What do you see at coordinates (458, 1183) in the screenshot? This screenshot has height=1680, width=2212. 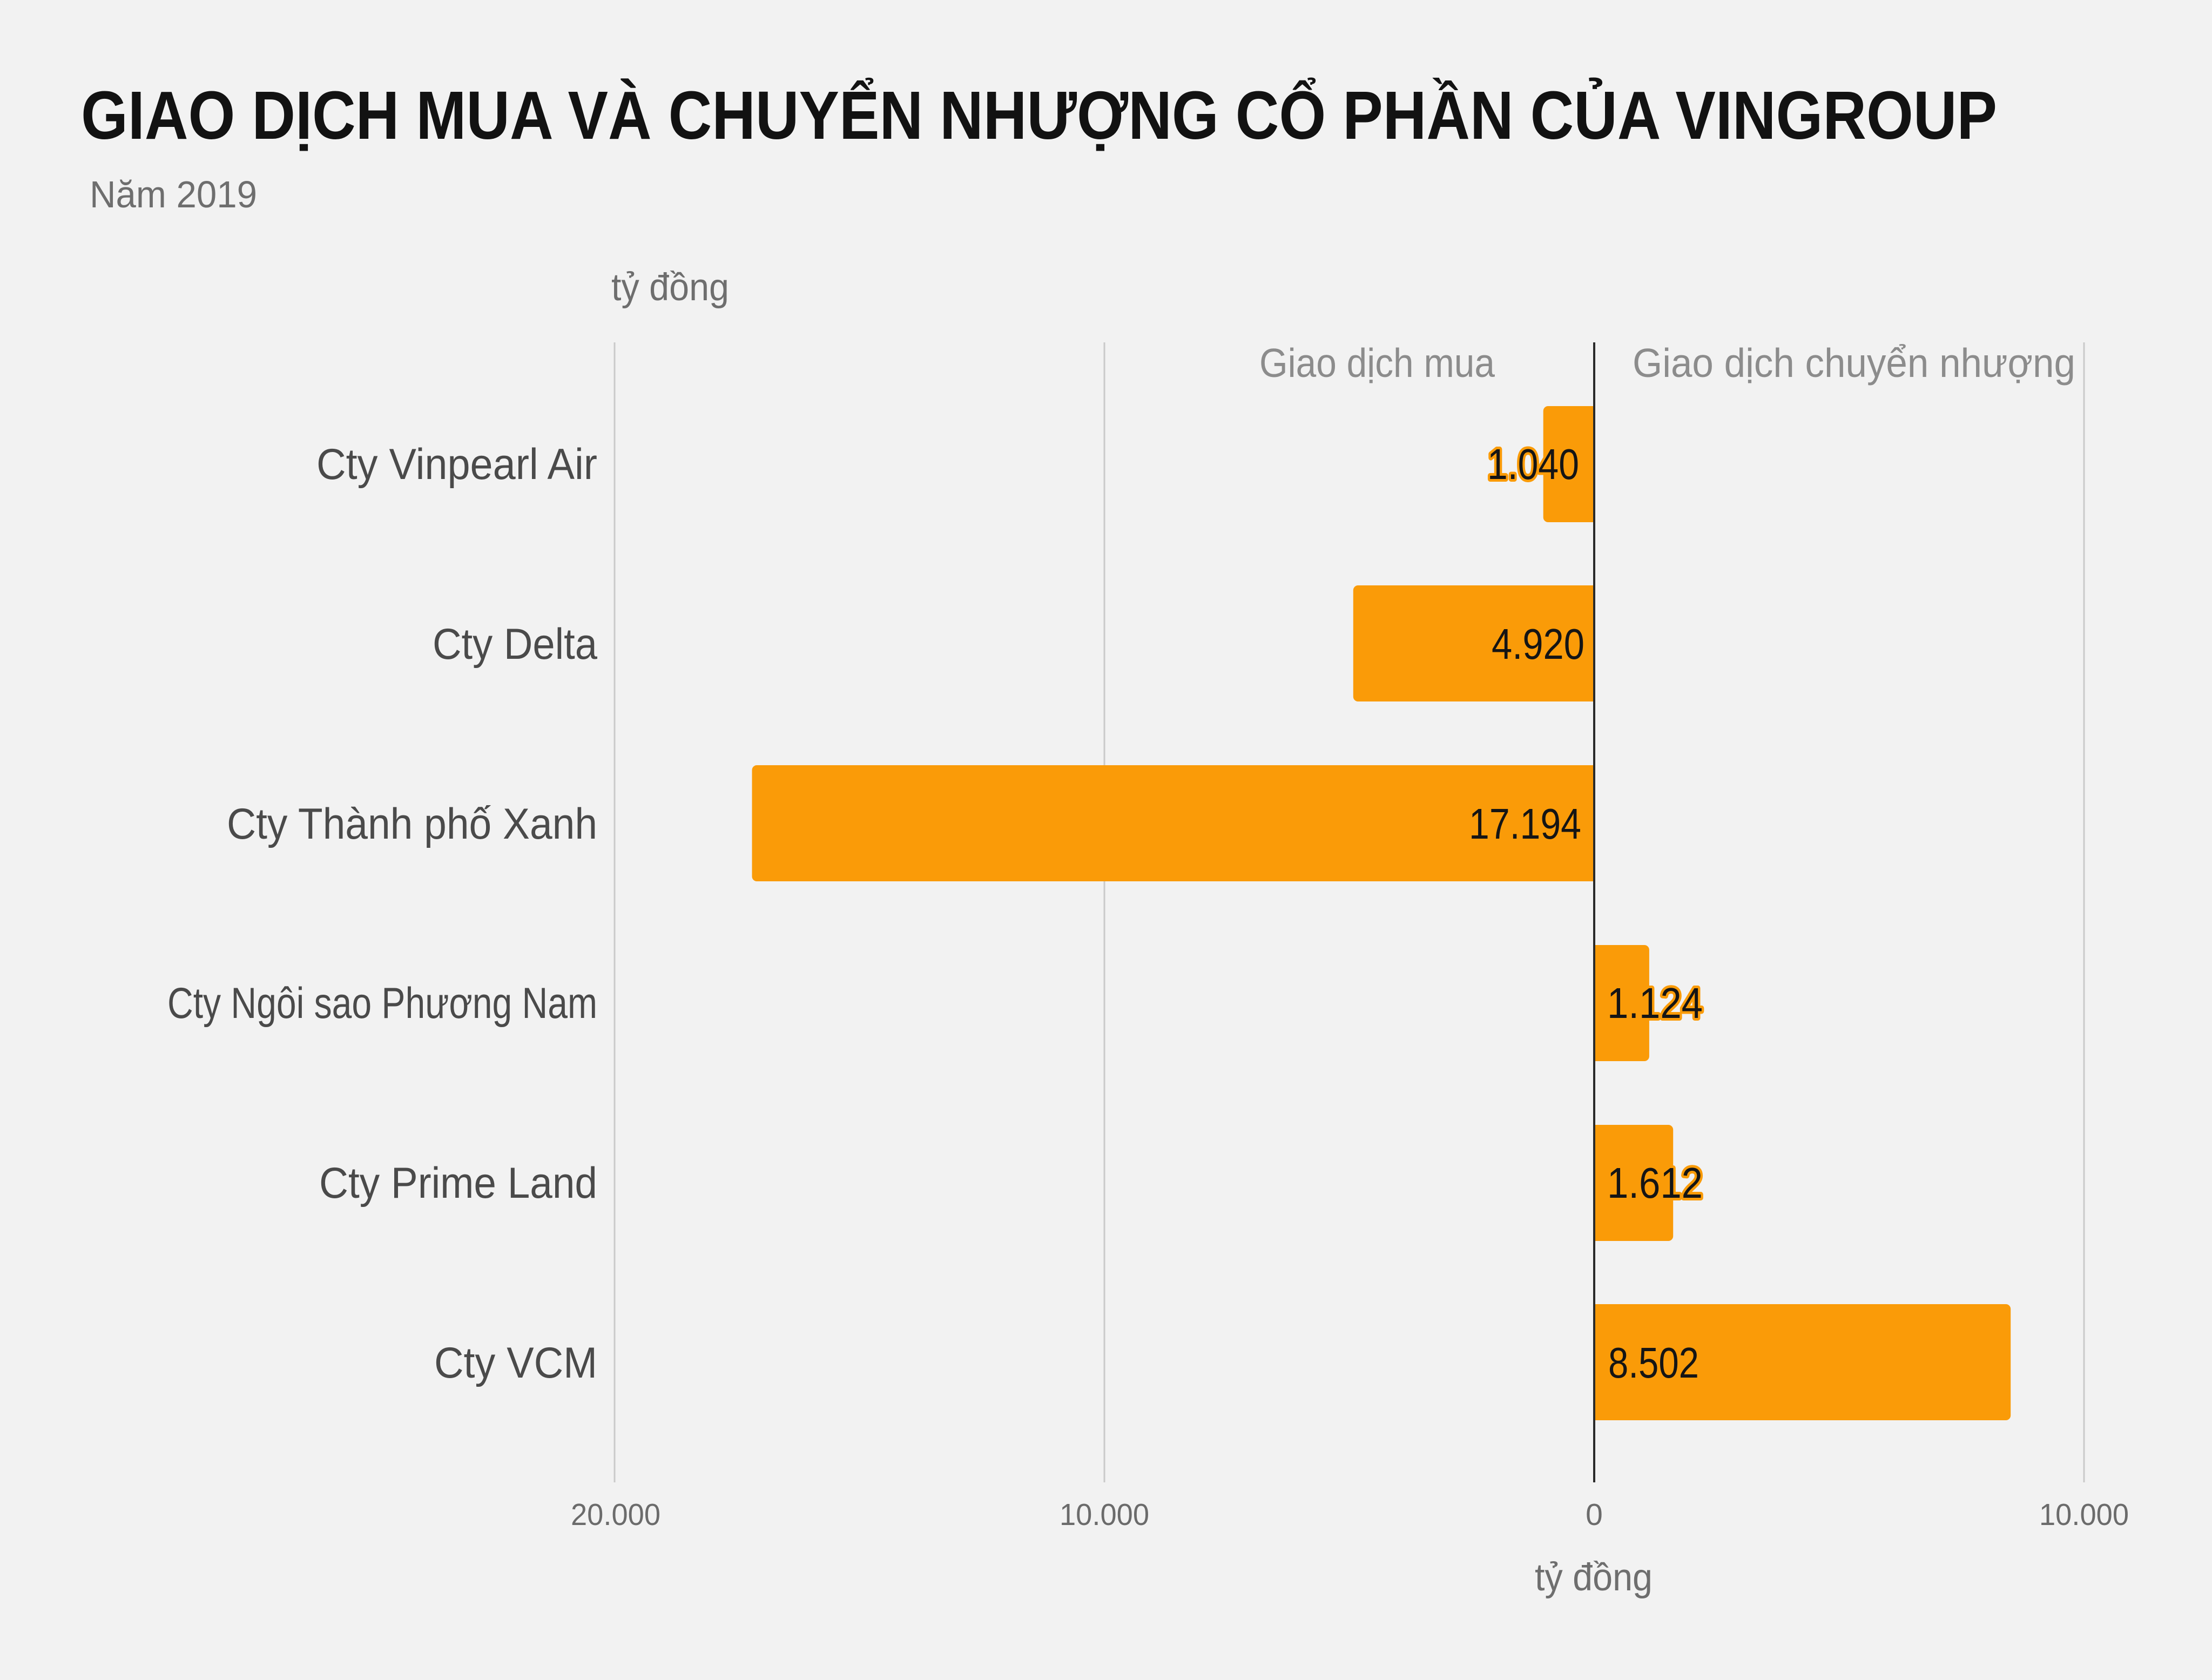 I see `svg-text: Cty Prime Land` at bounding box center [458, 1183].